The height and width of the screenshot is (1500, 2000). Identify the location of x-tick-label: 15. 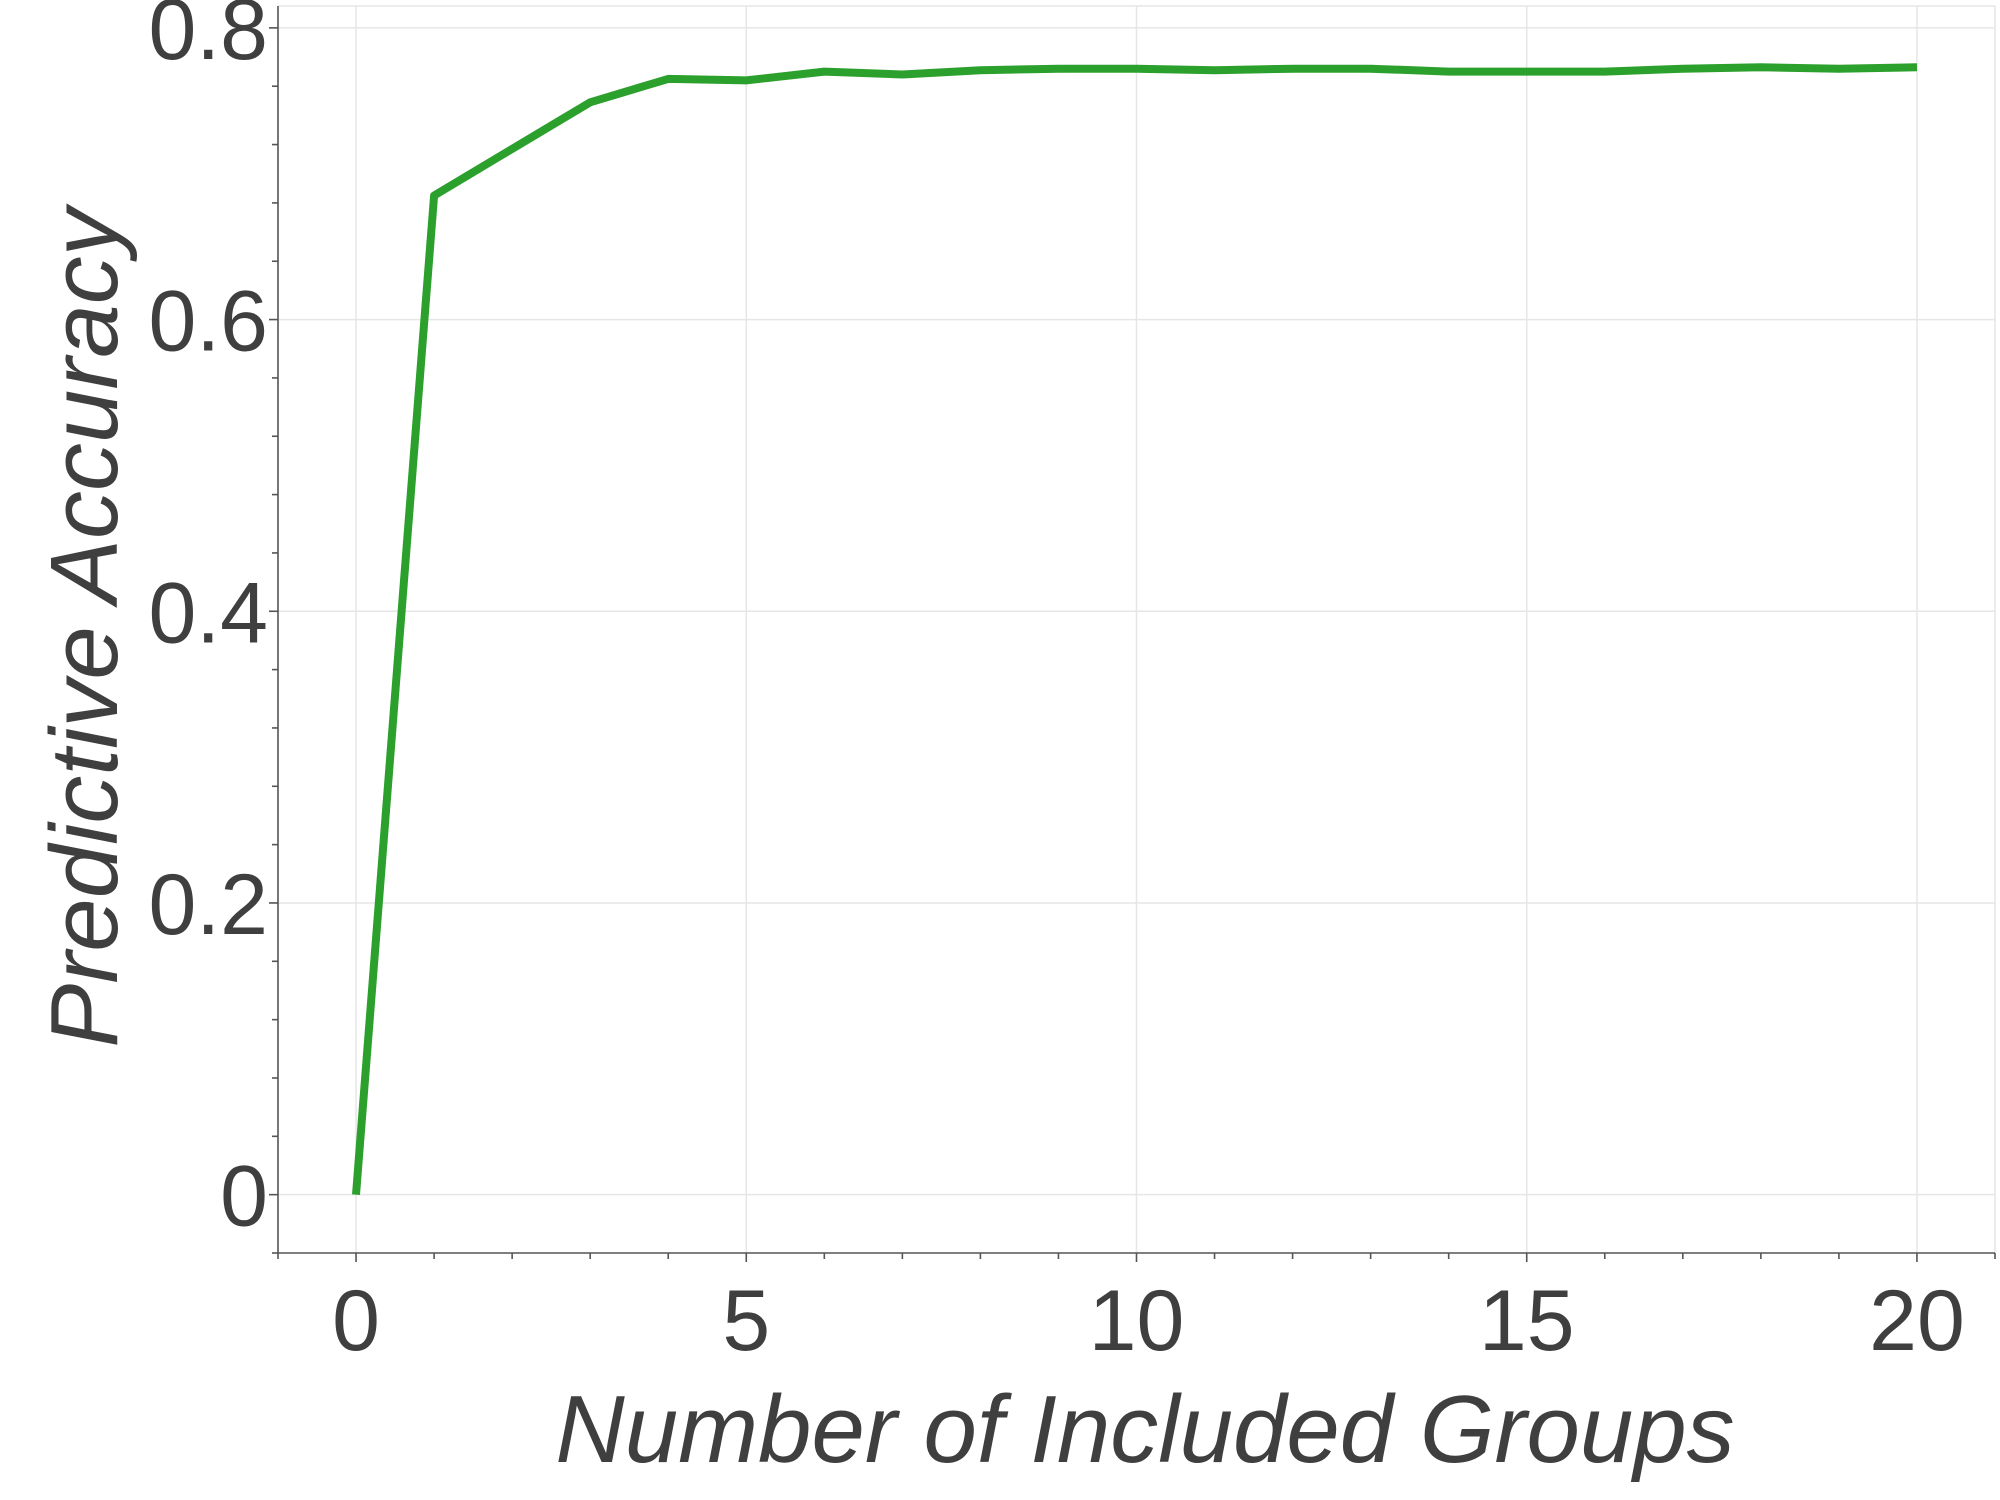
(1527, 1321).